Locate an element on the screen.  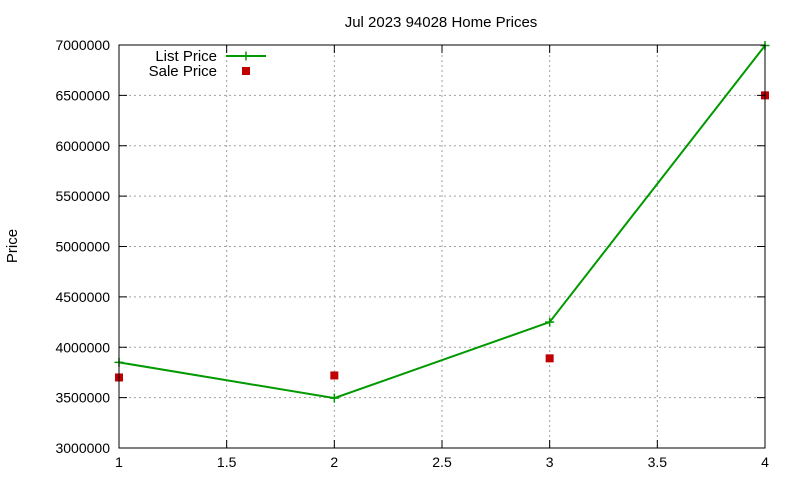
x-tick-label: 3 is located at coordinates (550, 462).